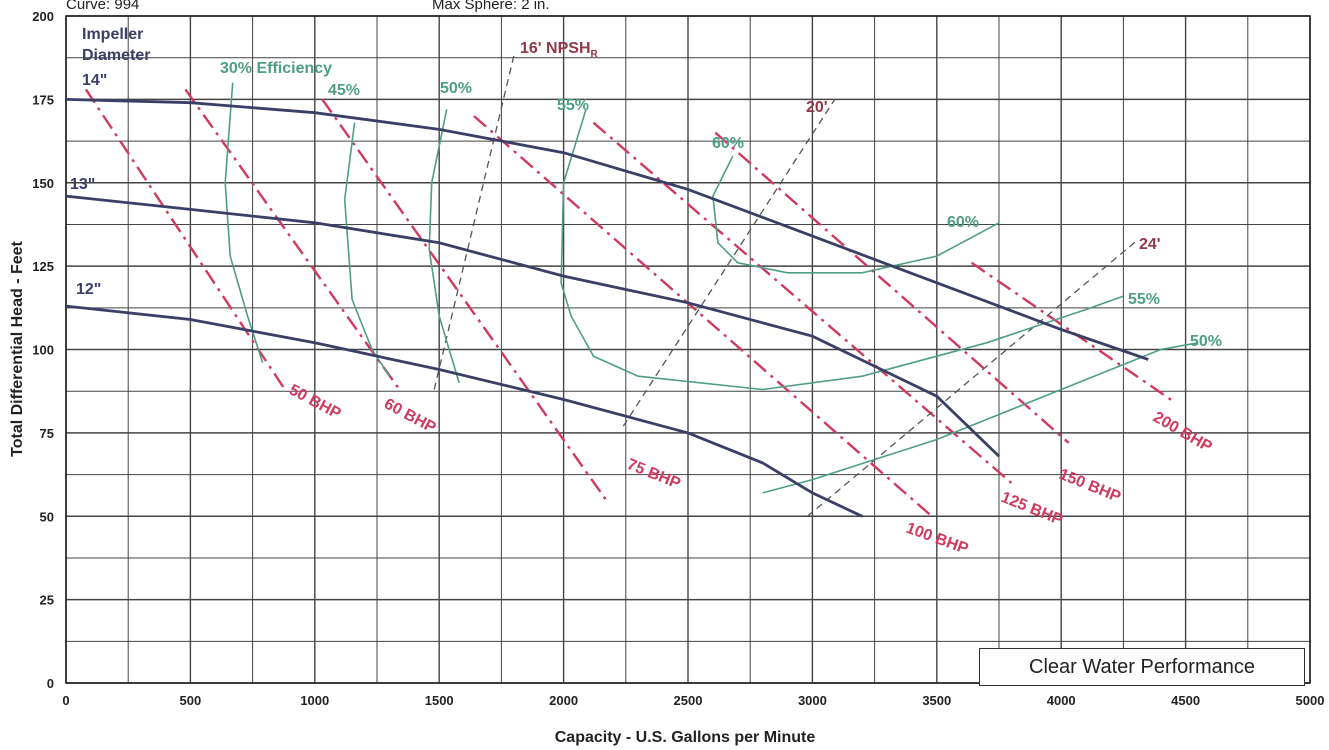  Describe the element at coordinates (1310, 700) in the screenshot. I see `x-tick-label: 5000` at that location.